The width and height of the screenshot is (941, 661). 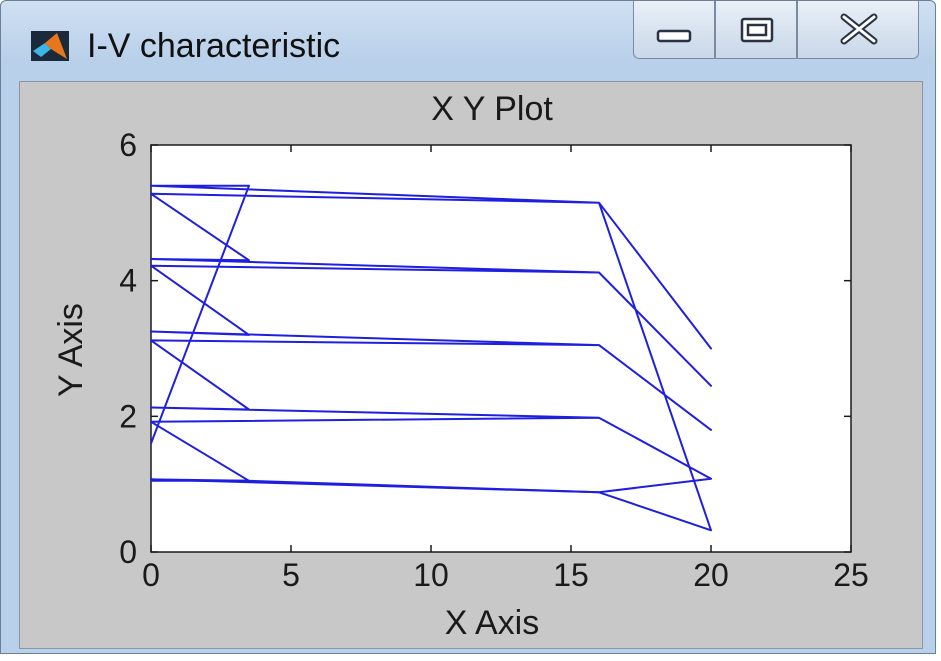 I want to click on y-tick-label: 2, so click(x=128, y=416).